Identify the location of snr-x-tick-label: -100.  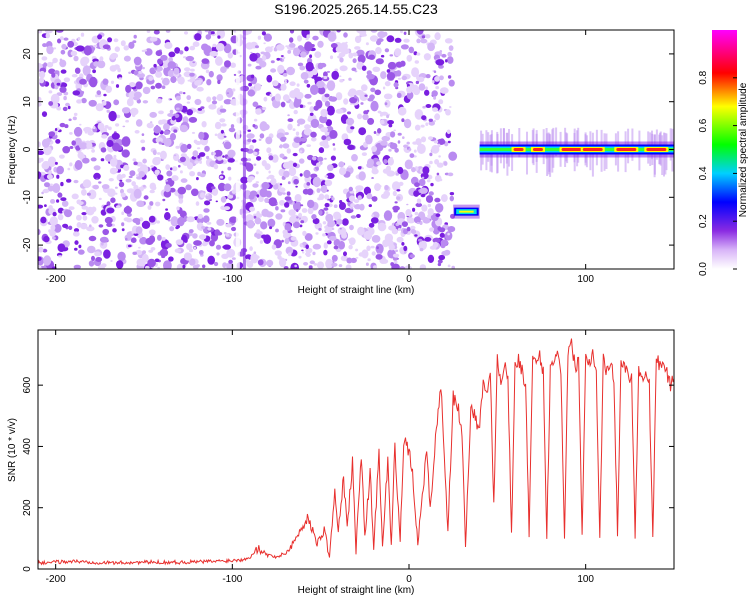
(232, 579).